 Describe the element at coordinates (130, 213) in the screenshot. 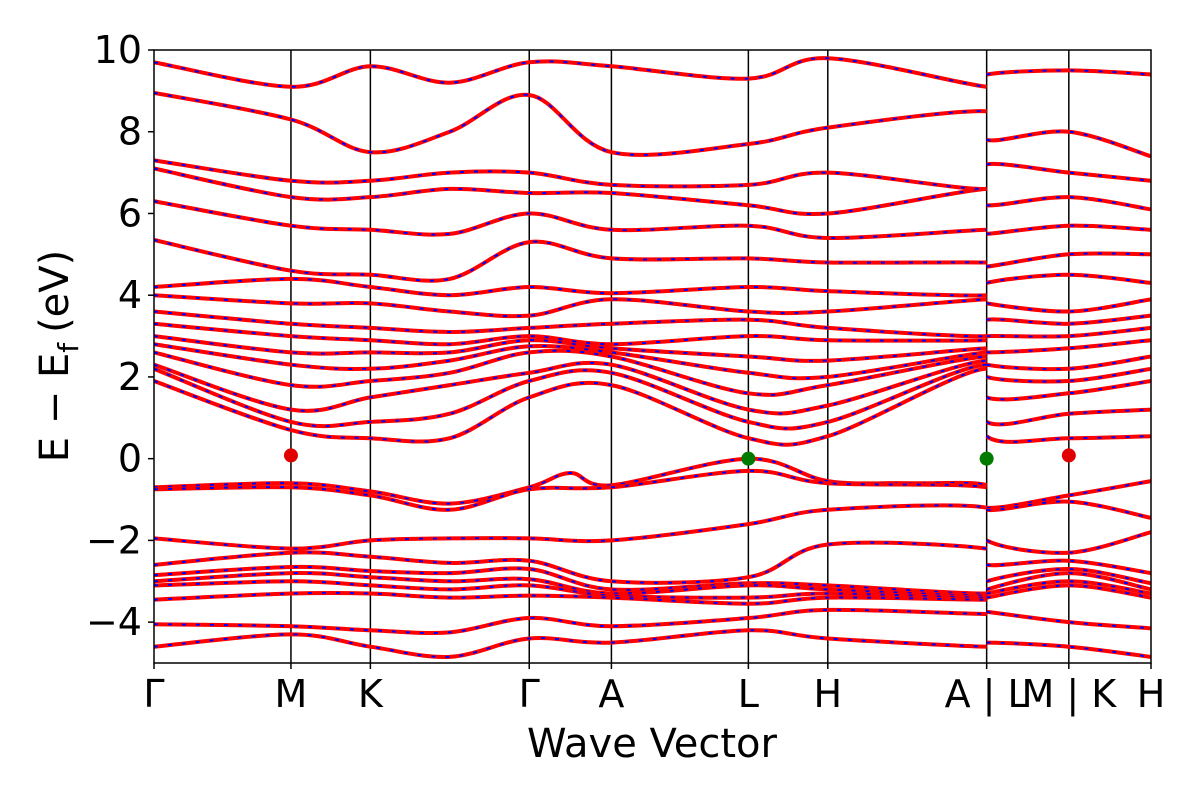

I see `y-tick-label: 6` at that location.